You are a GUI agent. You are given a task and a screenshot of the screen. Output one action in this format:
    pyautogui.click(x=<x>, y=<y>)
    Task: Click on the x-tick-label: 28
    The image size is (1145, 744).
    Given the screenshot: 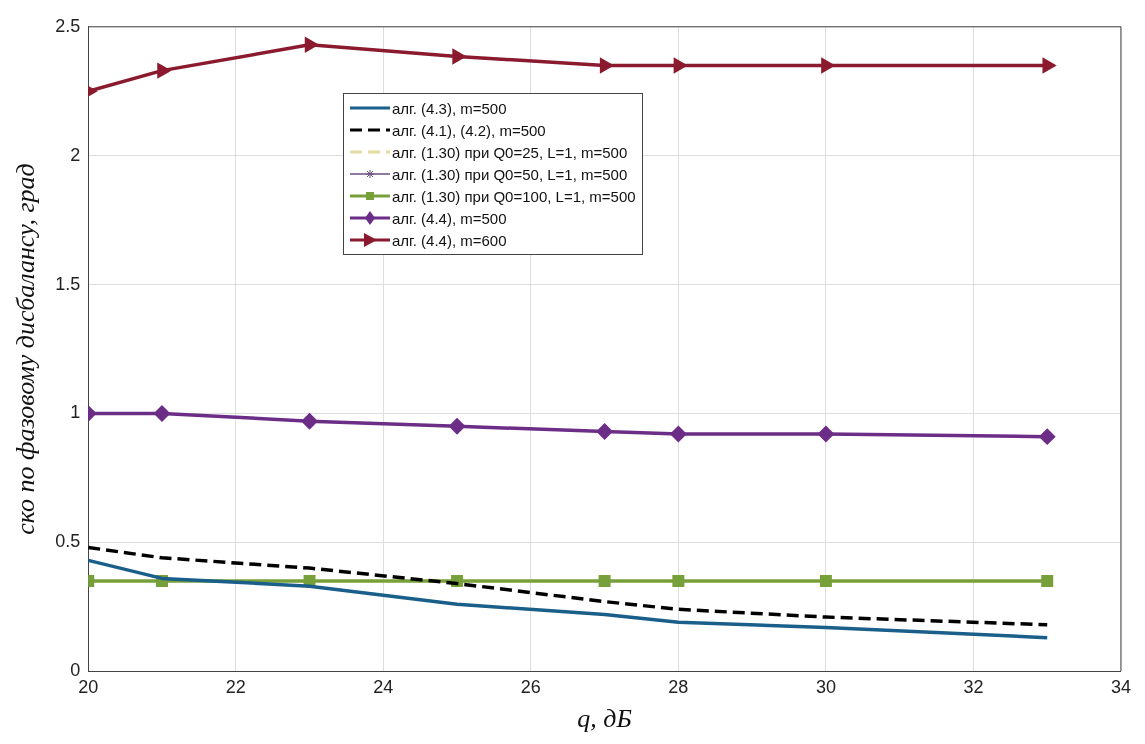 What is the action you would take?
    pyautogui.click(x=678, y=686)
    